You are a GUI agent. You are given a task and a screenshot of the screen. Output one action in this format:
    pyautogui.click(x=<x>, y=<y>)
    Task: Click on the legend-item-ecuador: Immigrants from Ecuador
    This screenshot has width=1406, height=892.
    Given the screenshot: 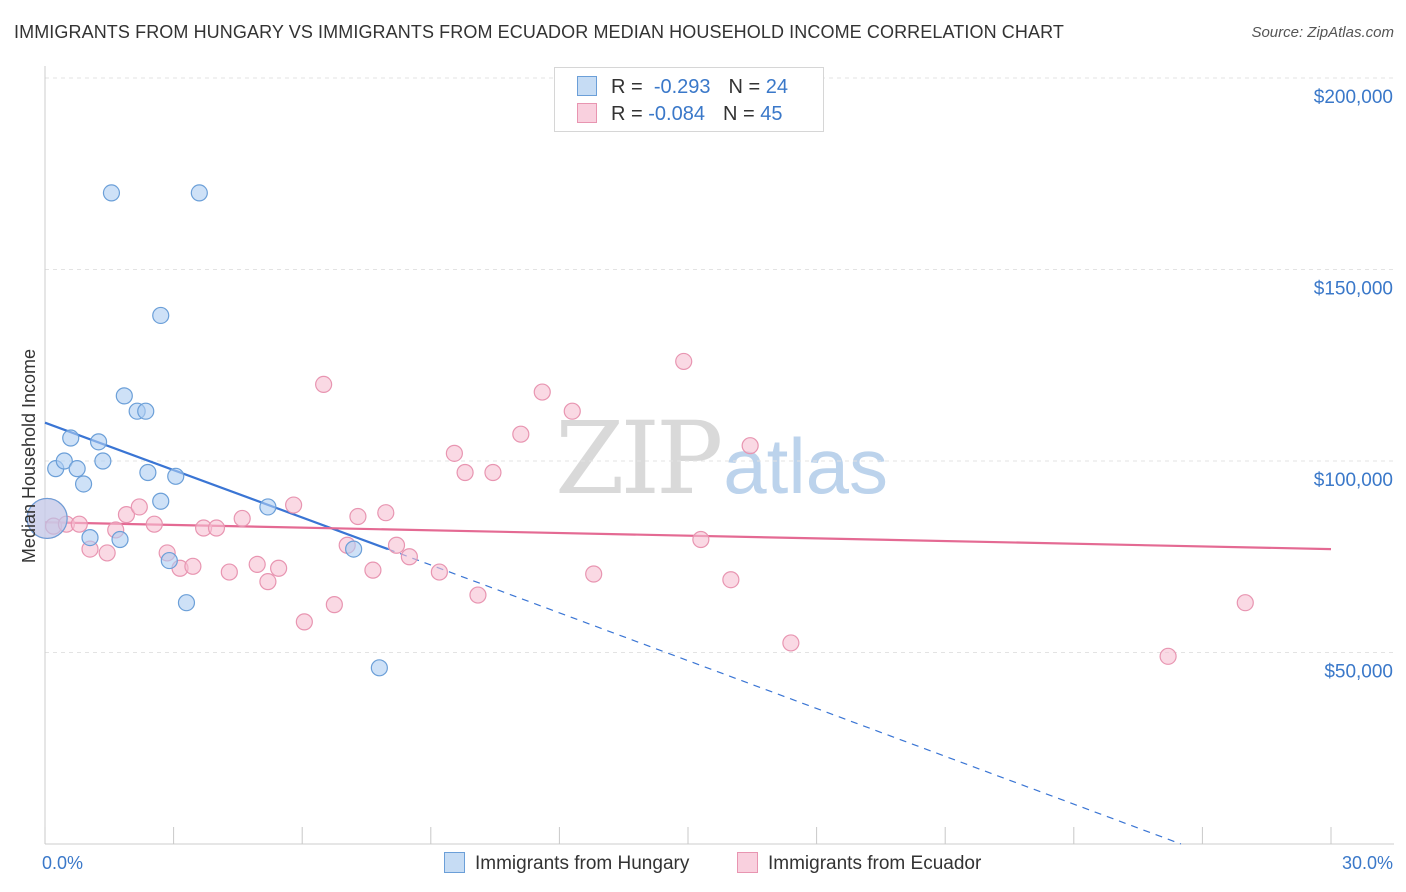 What is the action you would take?
    pyautogui.click(x=859, y=865)
    